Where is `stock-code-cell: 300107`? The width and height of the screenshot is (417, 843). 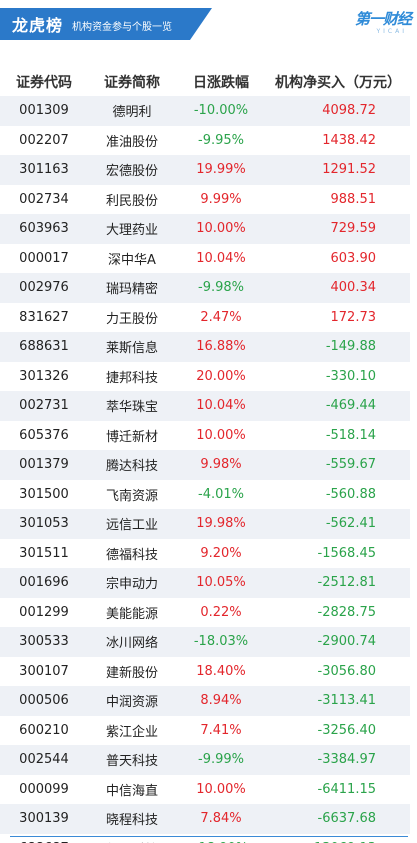 stock-code-cell: 300107 is located at coordinates (44, 671).